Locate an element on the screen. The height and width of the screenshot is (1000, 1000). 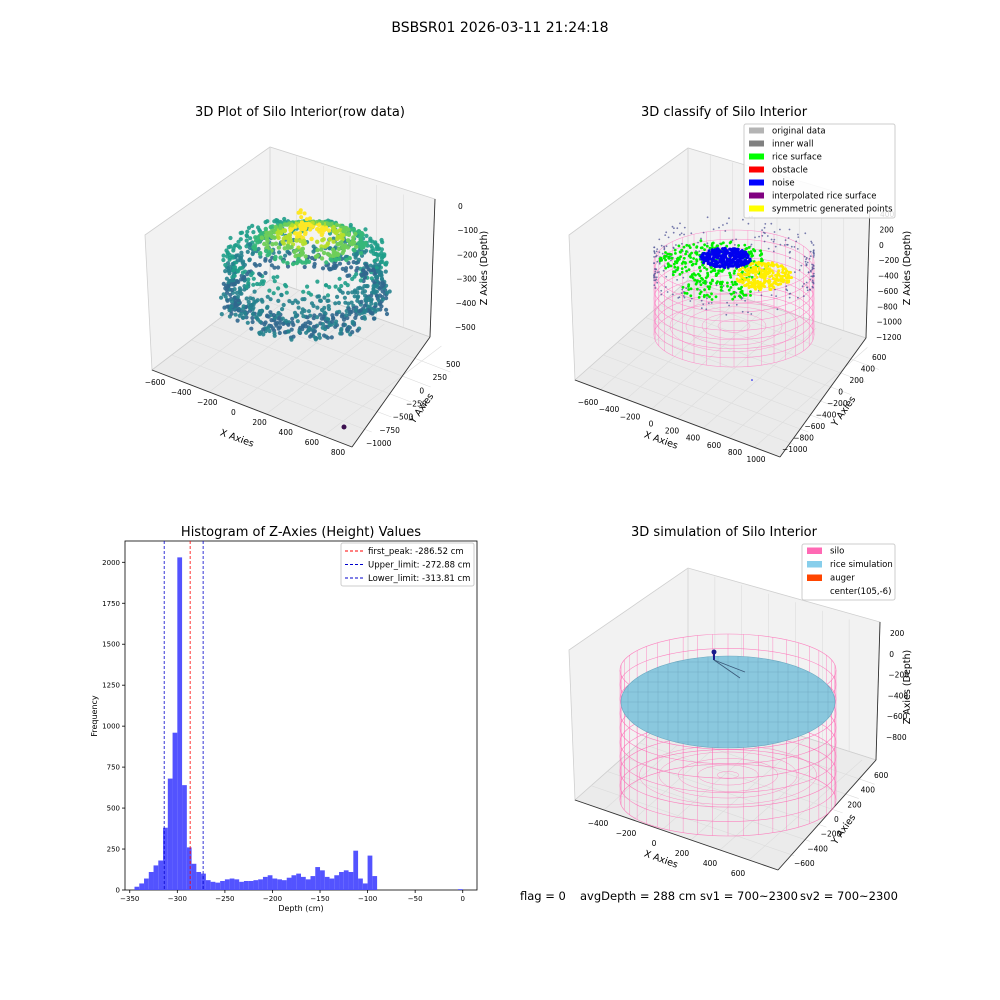
y-axis-label: Y Axies is located at coordinates (421, 408).